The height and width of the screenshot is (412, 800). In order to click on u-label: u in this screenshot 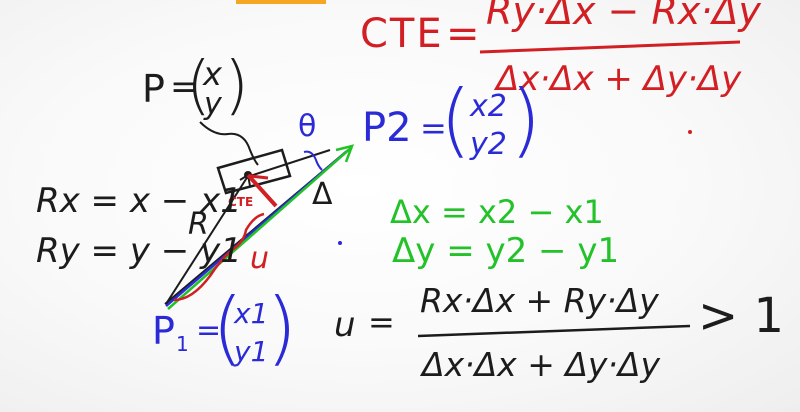, I will do `click(260, 258)`.